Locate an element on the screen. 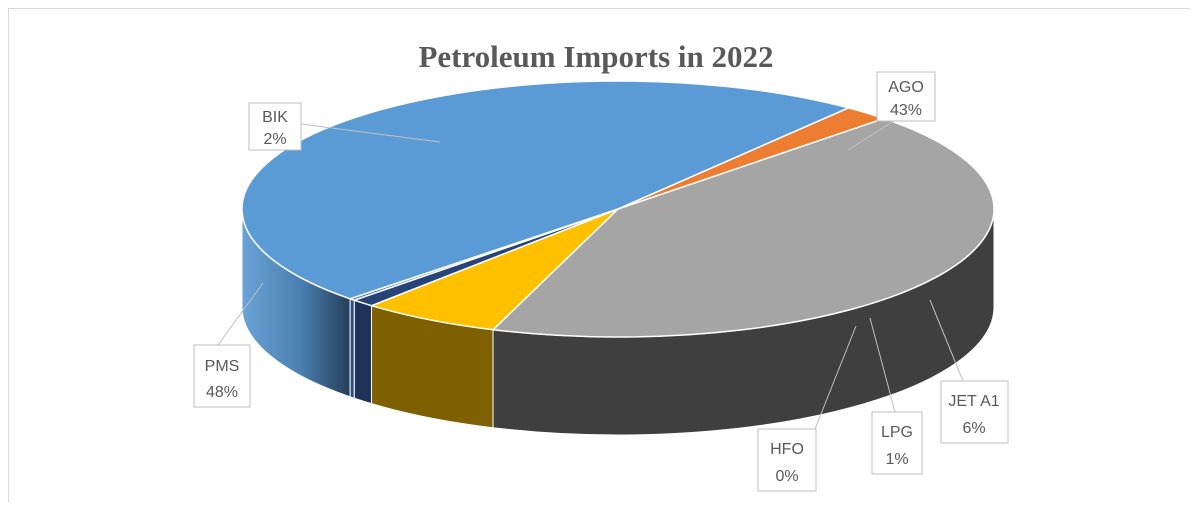 The width and height of the screenshot is (1198, 510). label-box-jet-a1 is located at coordinates (974, 412).